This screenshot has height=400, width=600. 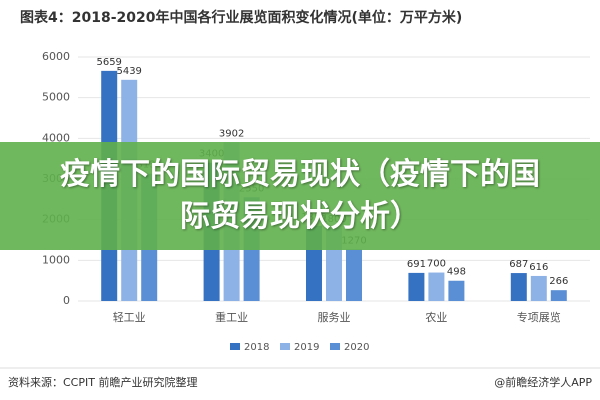 I want to click on data-label: 691, so click(x=416, y=264).